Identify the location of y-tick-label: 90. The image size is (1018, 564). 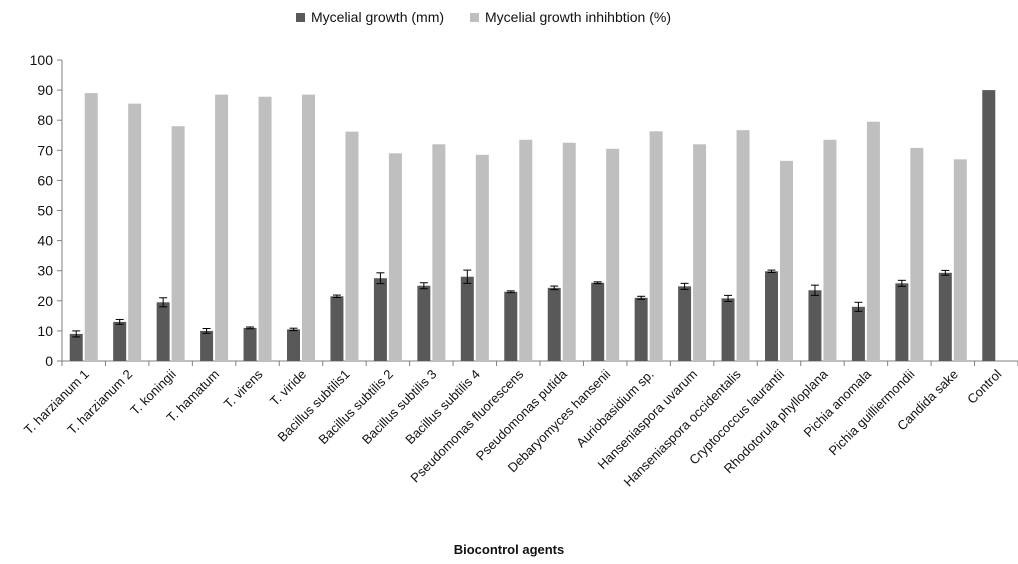
(45, 90).